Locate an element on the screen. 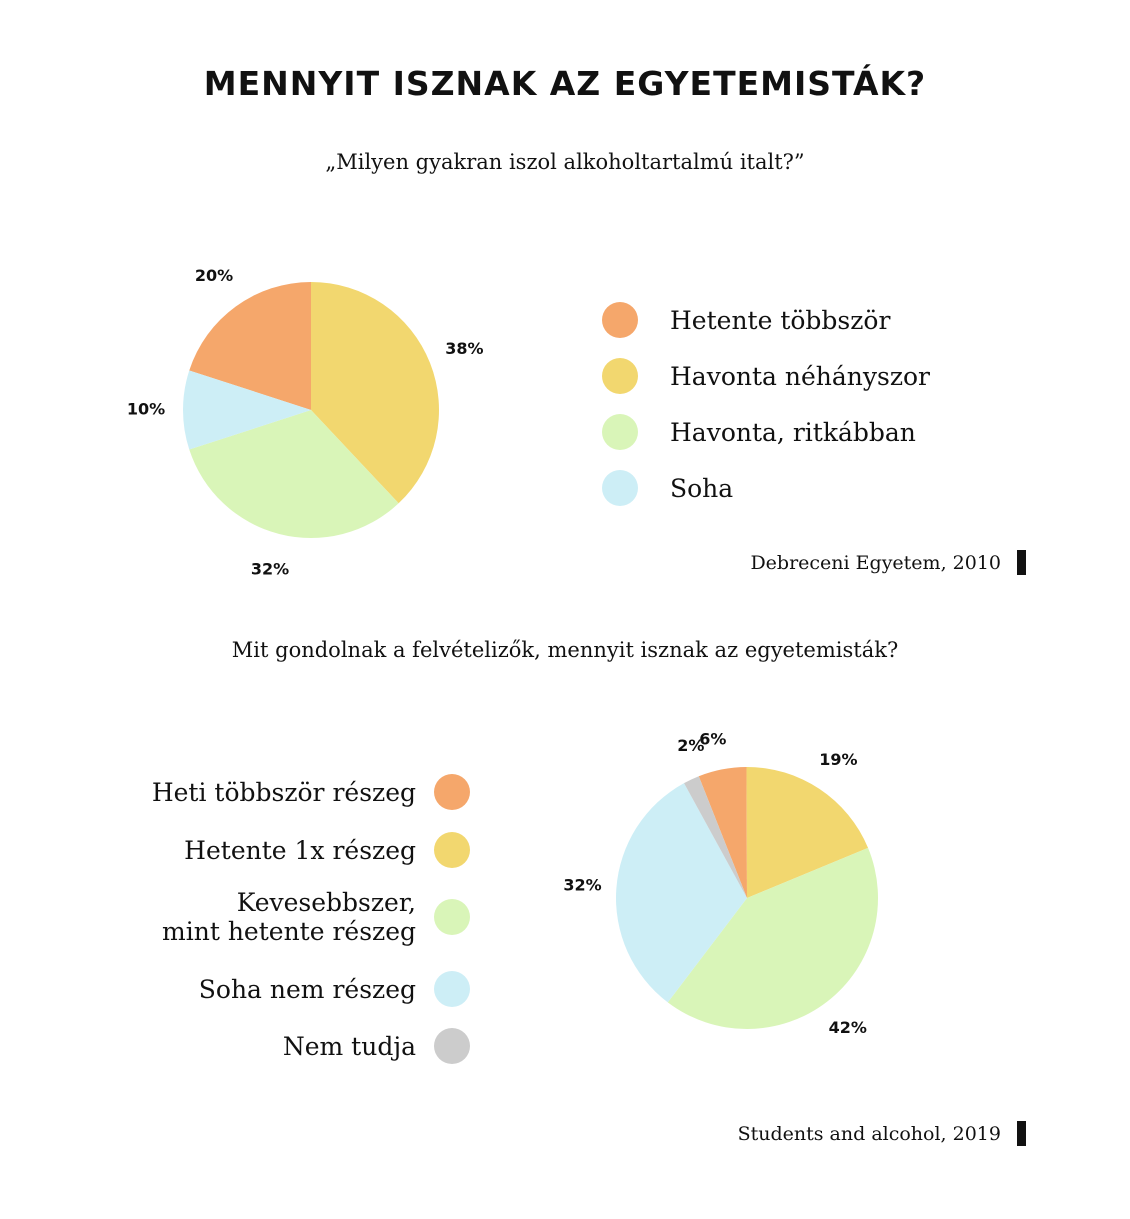 The width and height of the screenshot is (1130, 1219). slice-value-label: 42% is located at coordinates (848, 1027).